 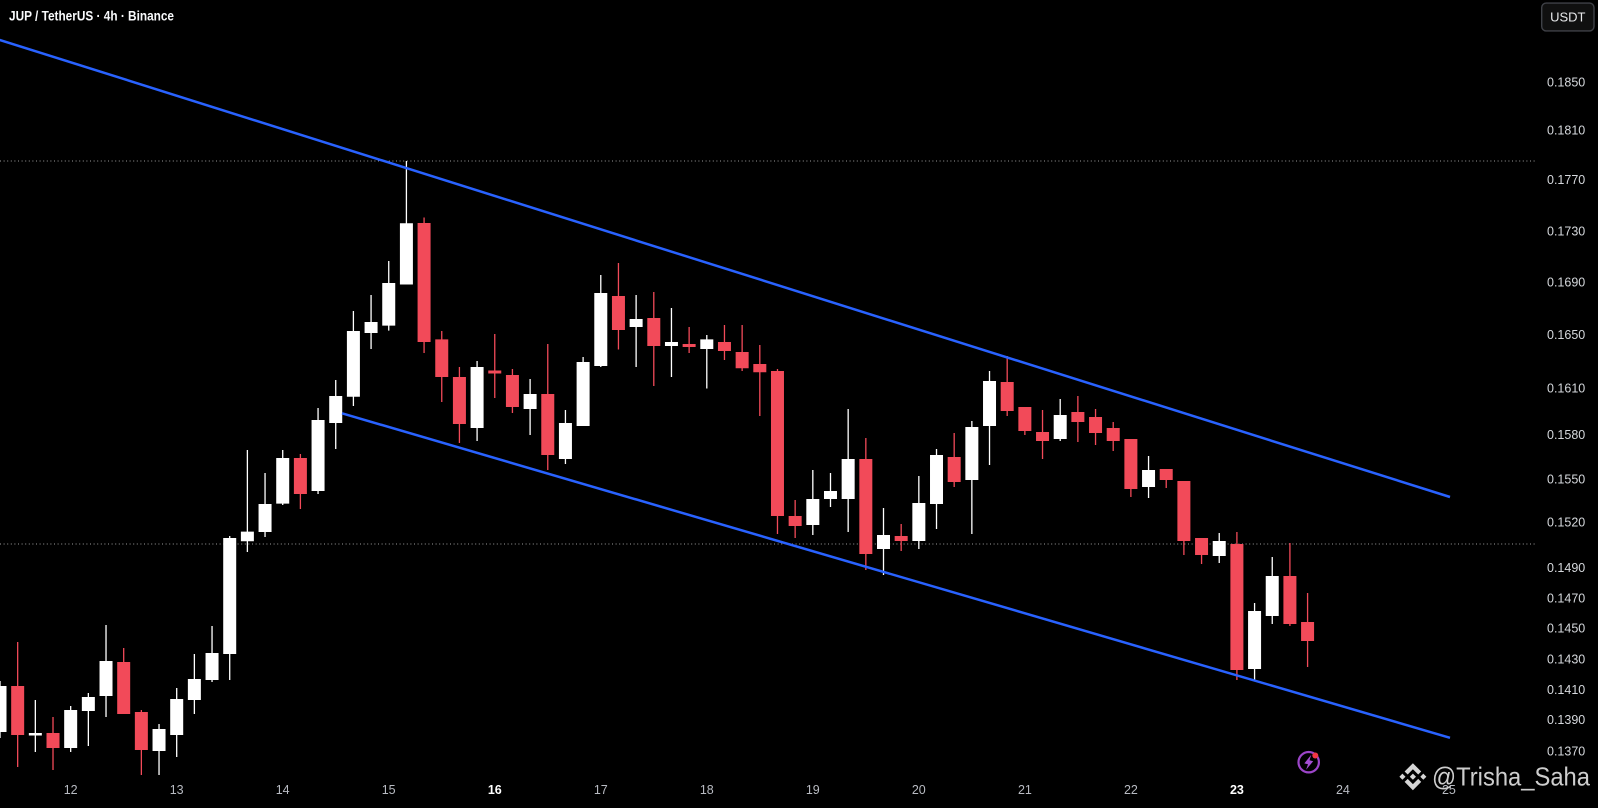 I want to click on svg-text: 0.1490, so click(x=1566, y=568).